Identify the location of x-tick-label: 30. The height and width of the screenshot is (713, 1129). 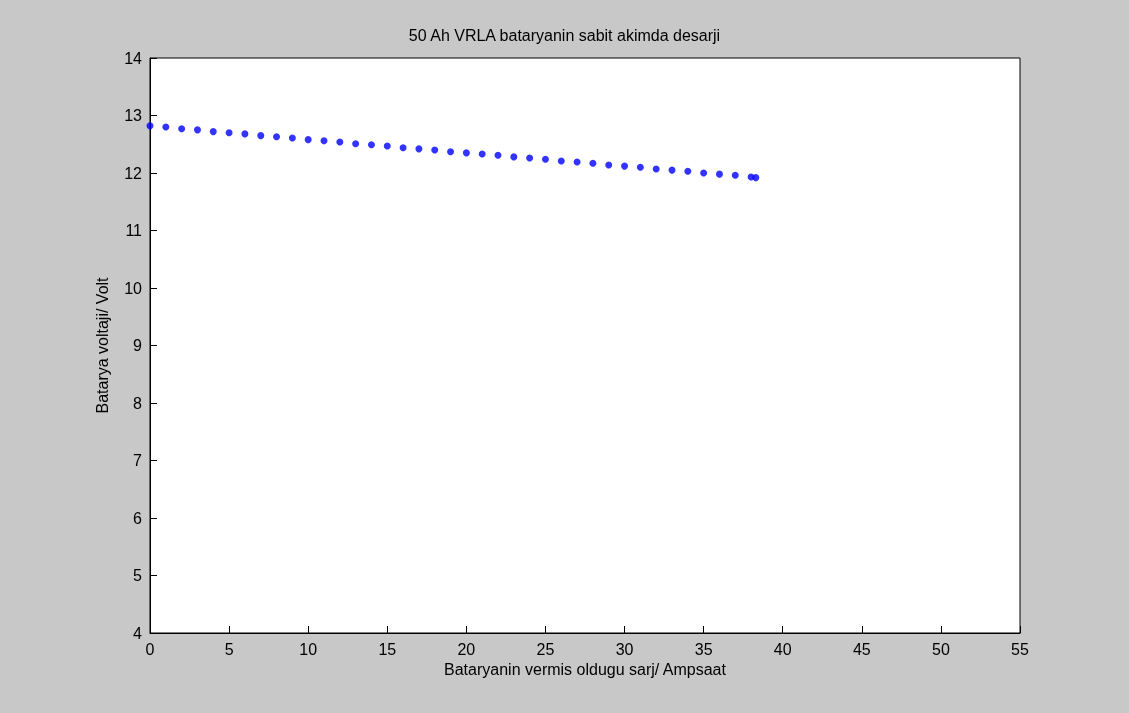
(624, 649).